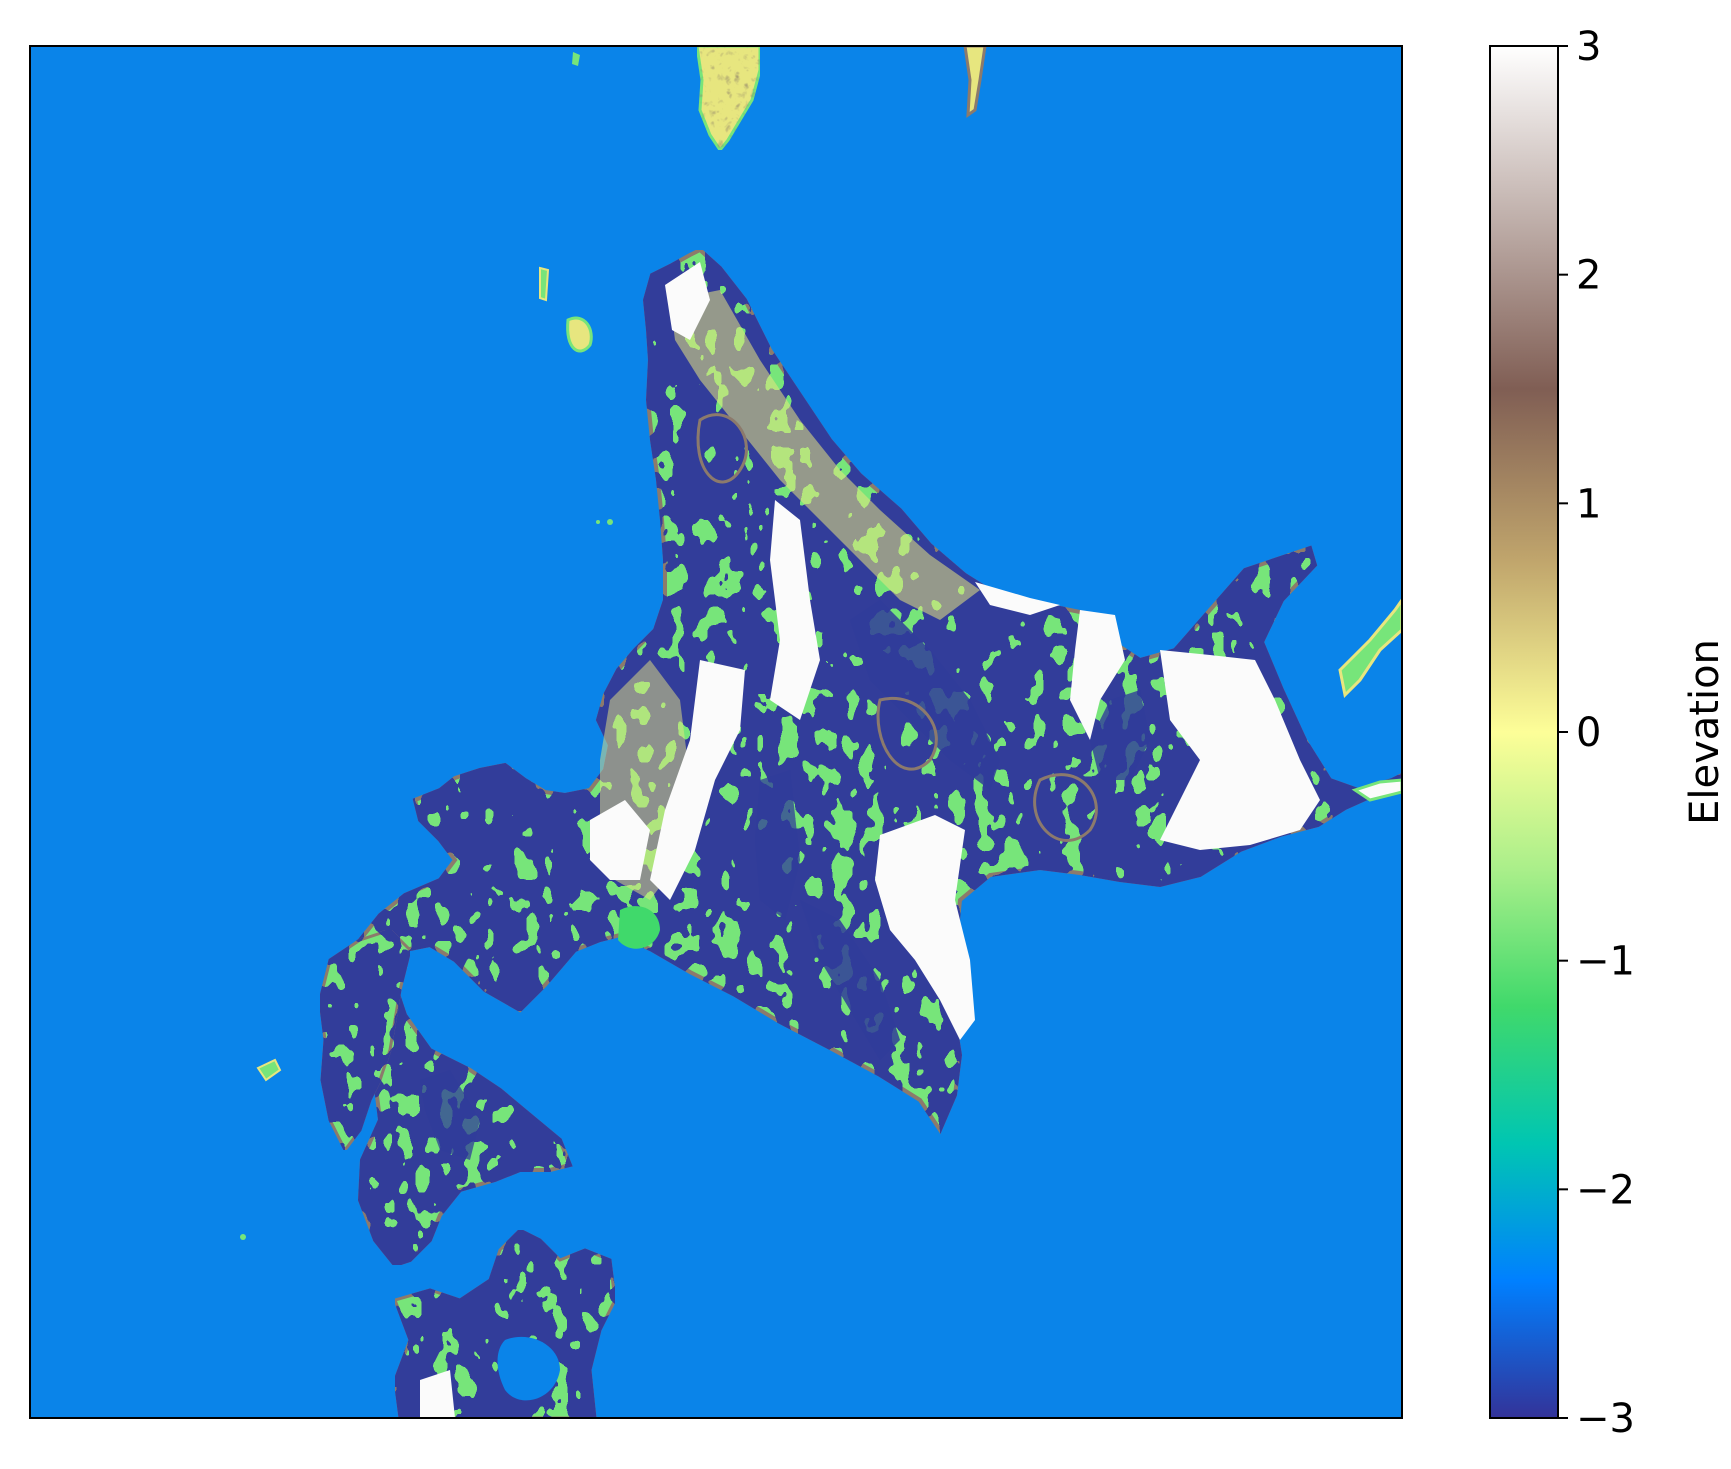  I want to click on tiny-islet-sw, so click(243, 1237).